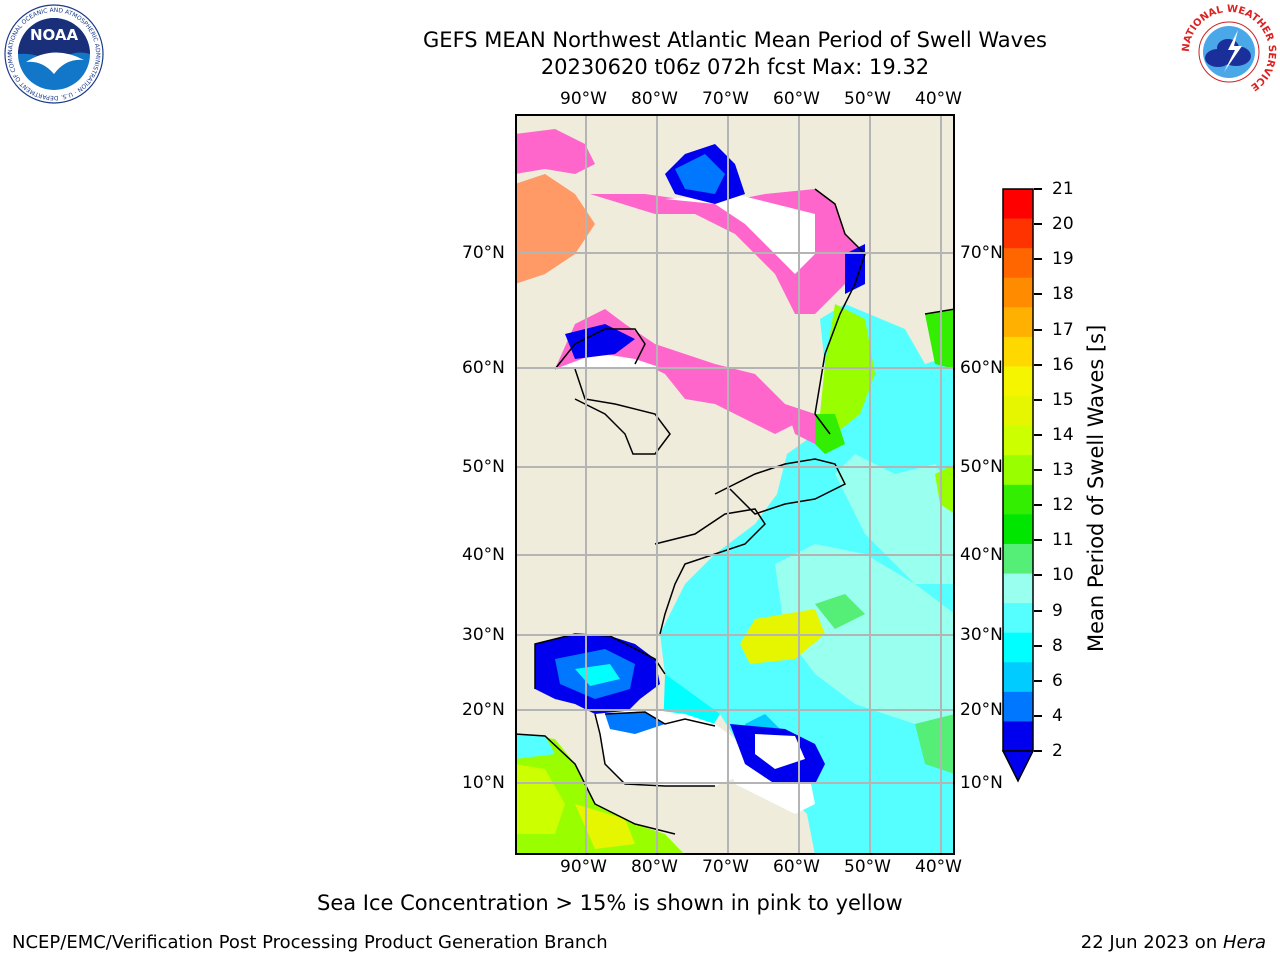 The image size is (1280, 960). I want to click on lon-label-bottom: 70°W, so click(725, 867).